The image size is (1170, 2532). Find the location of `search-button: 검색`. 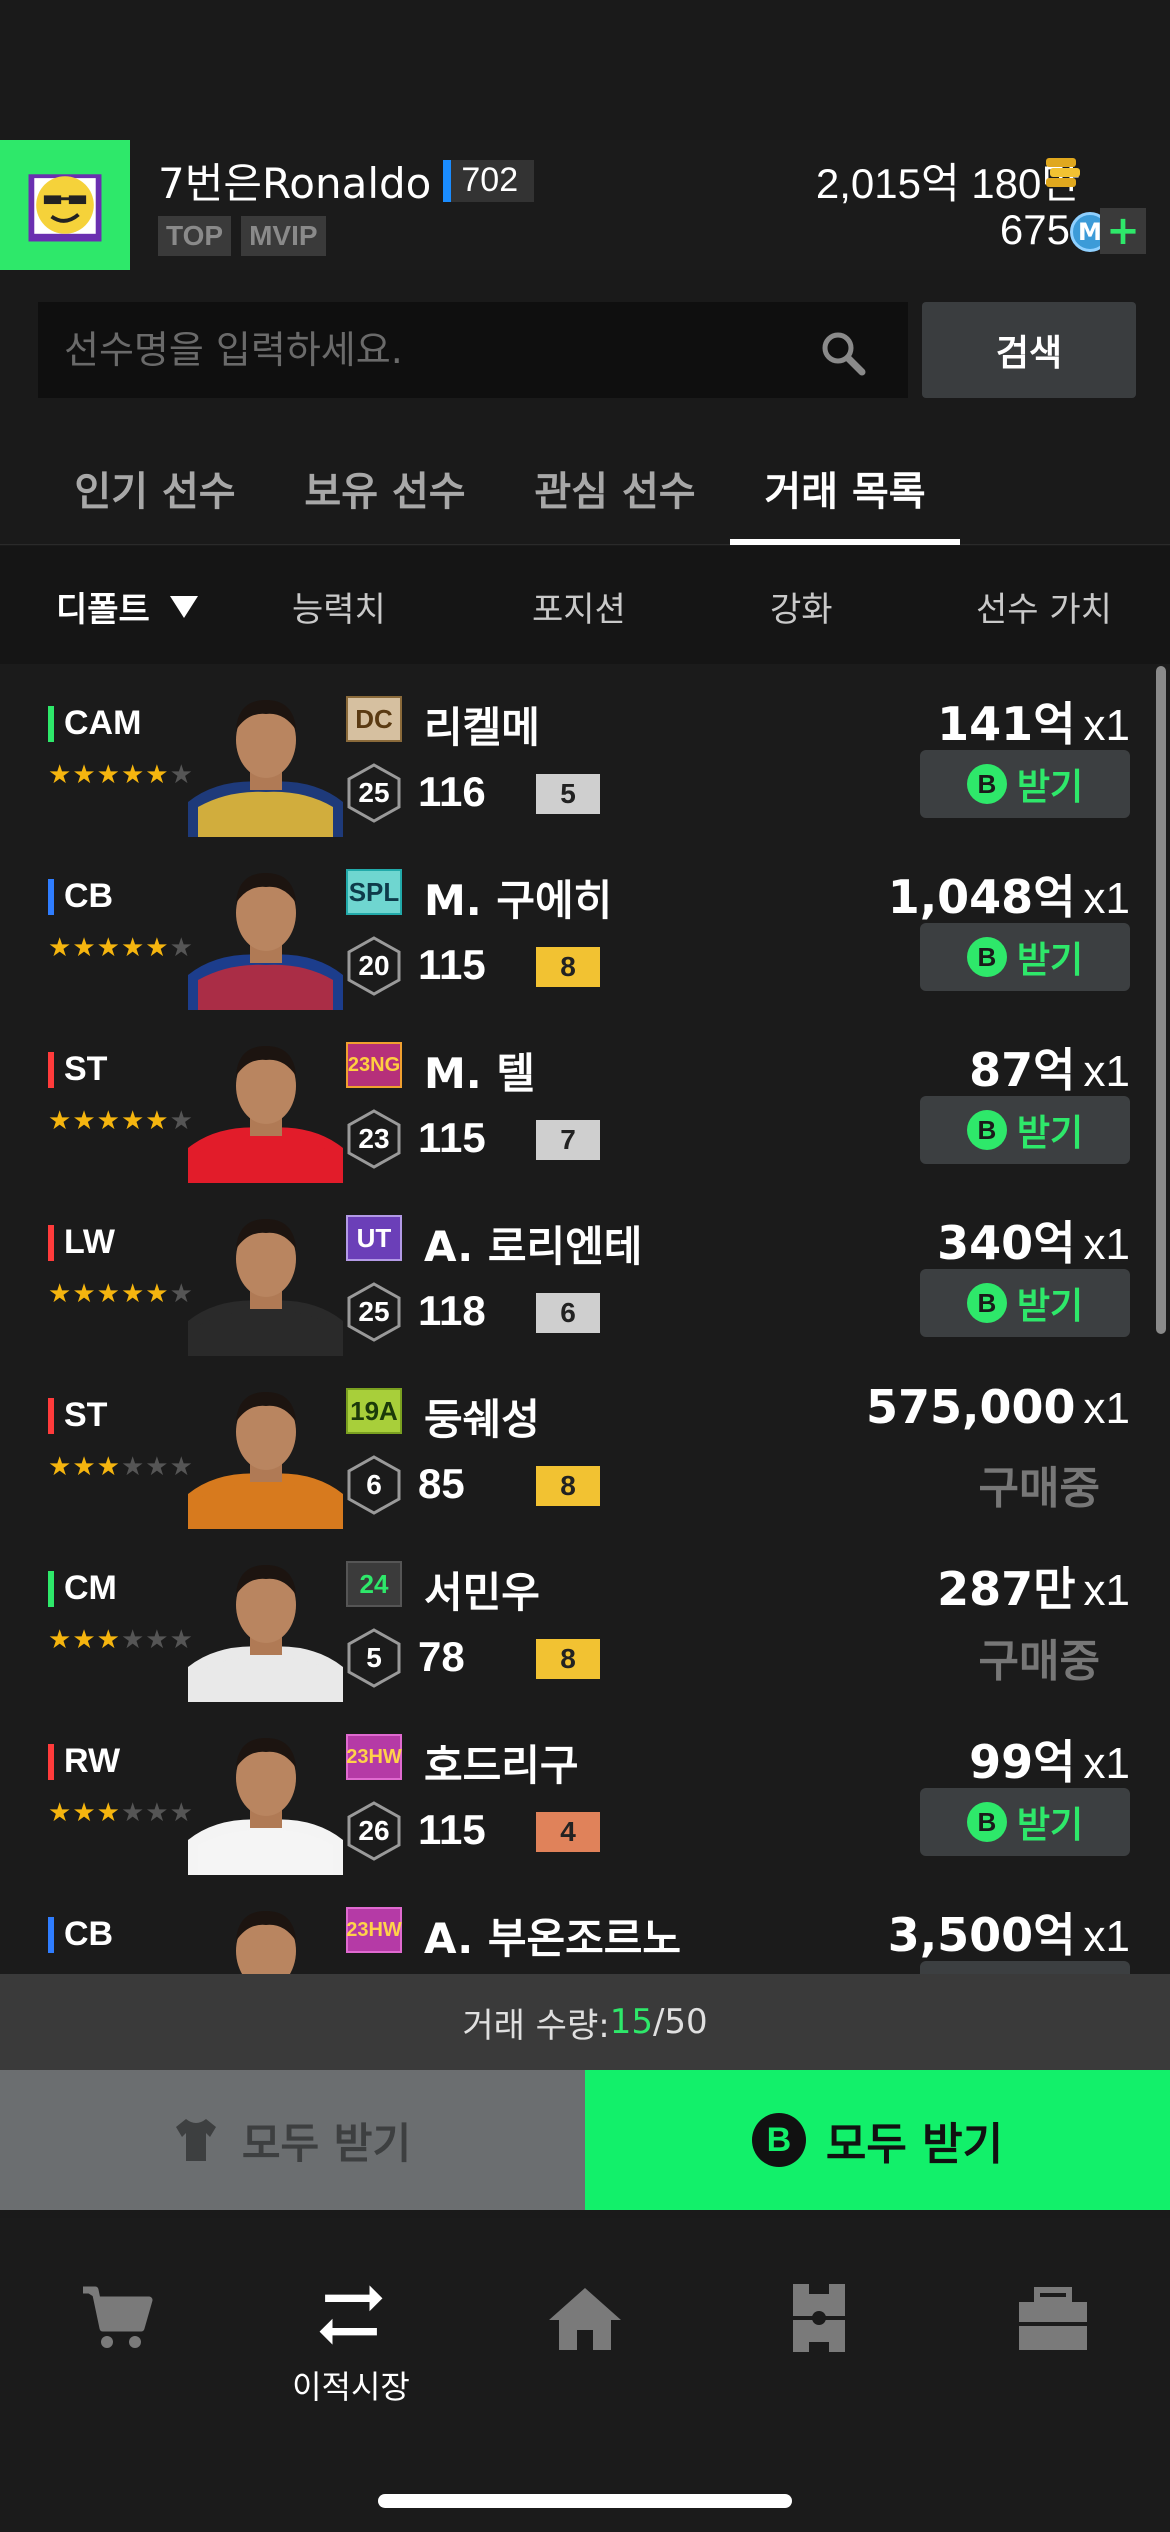

search-button: 검색 is located at coordinates (1029, 350).